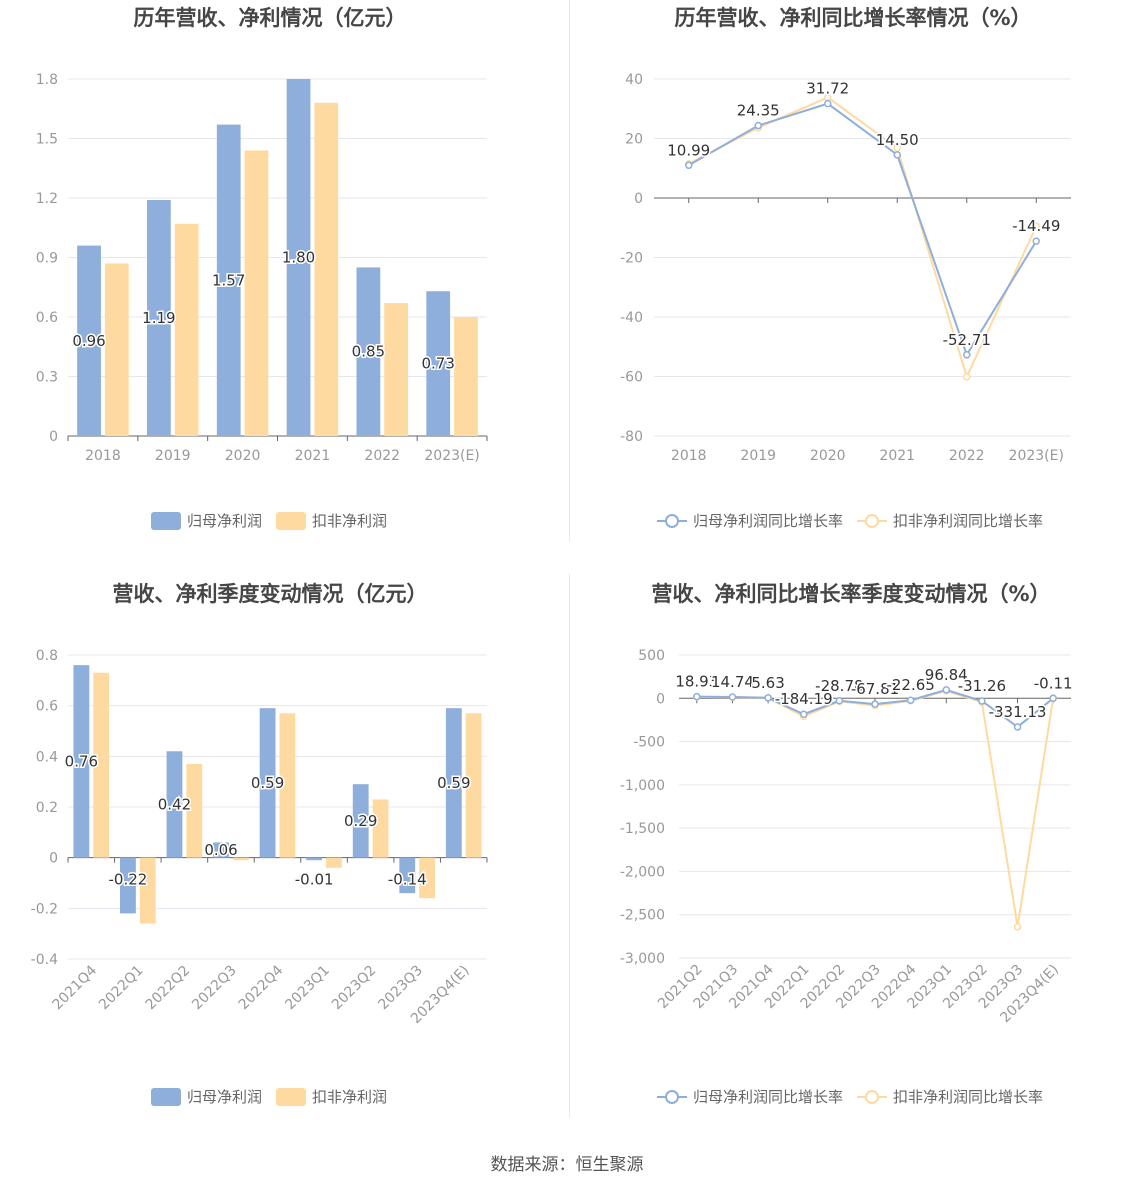 Image resolution: width=1134 pixels, height=1188 pixels. What do you see at coordinates (168, 988) in the screenshot?
I see `x-tick-label: 2022Q2` at bounding box center [168, 988].